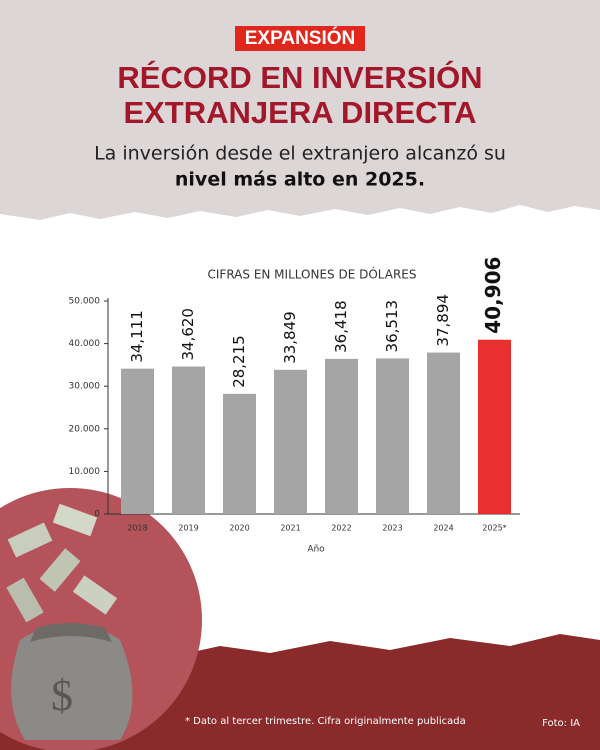 This screenshot has height=750, width=600. I want to click on x-tick-label: 2021, so click(290, 528).